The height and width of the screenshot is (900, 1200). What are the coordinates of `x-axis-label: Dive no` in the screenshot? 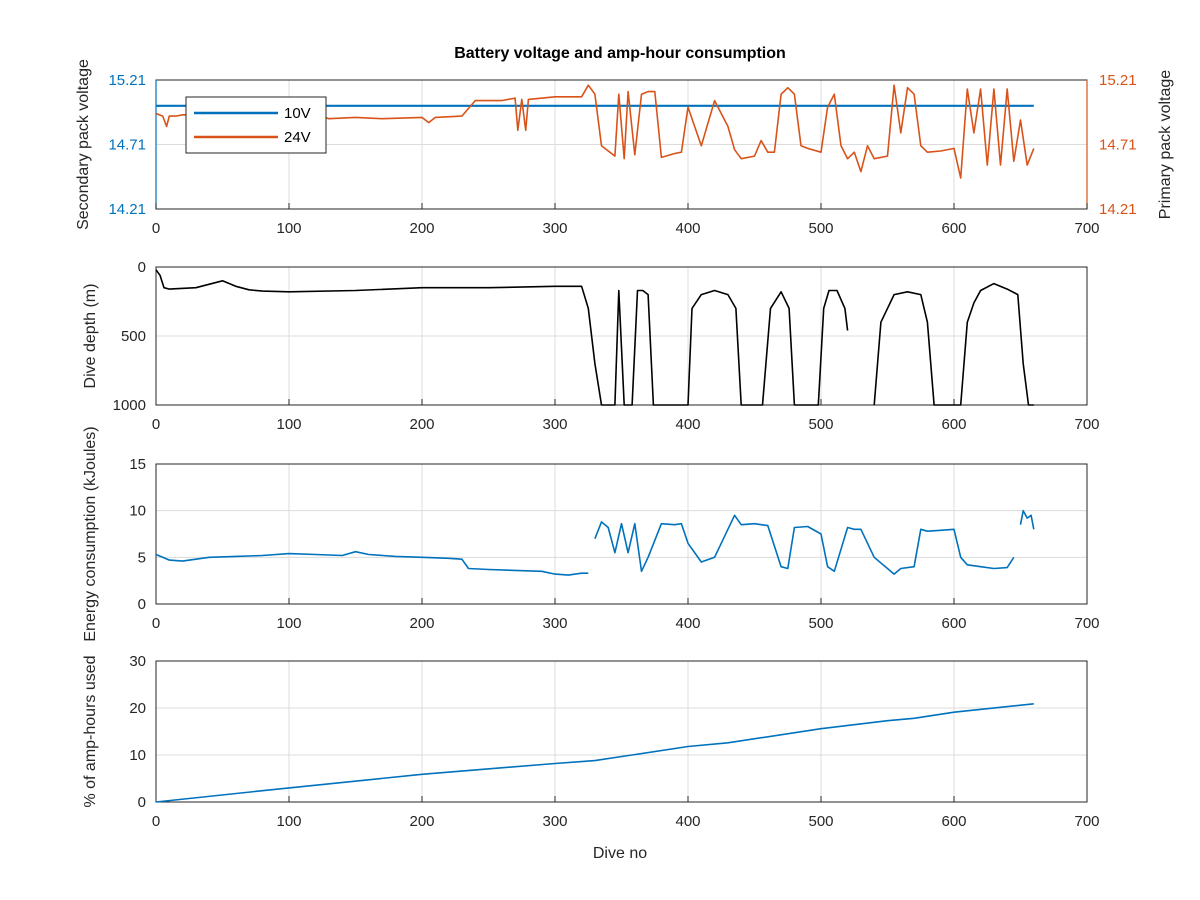 It's located at (620, 853).